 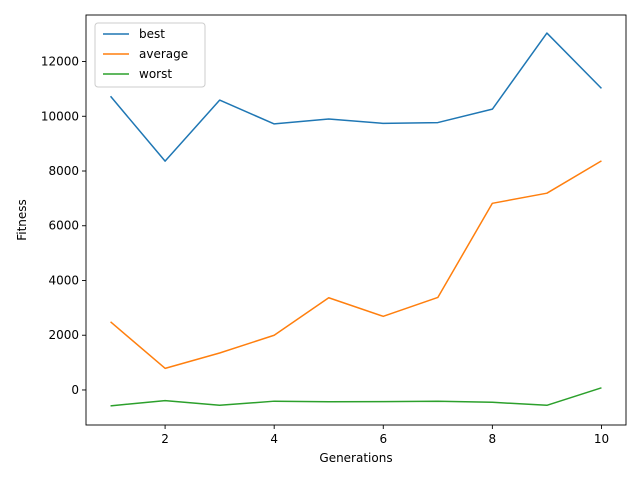 What do you see at coordinates (63, 335) in the screenshot?
I see `y-tick-label: 2000` at bounding box center [63, 335].